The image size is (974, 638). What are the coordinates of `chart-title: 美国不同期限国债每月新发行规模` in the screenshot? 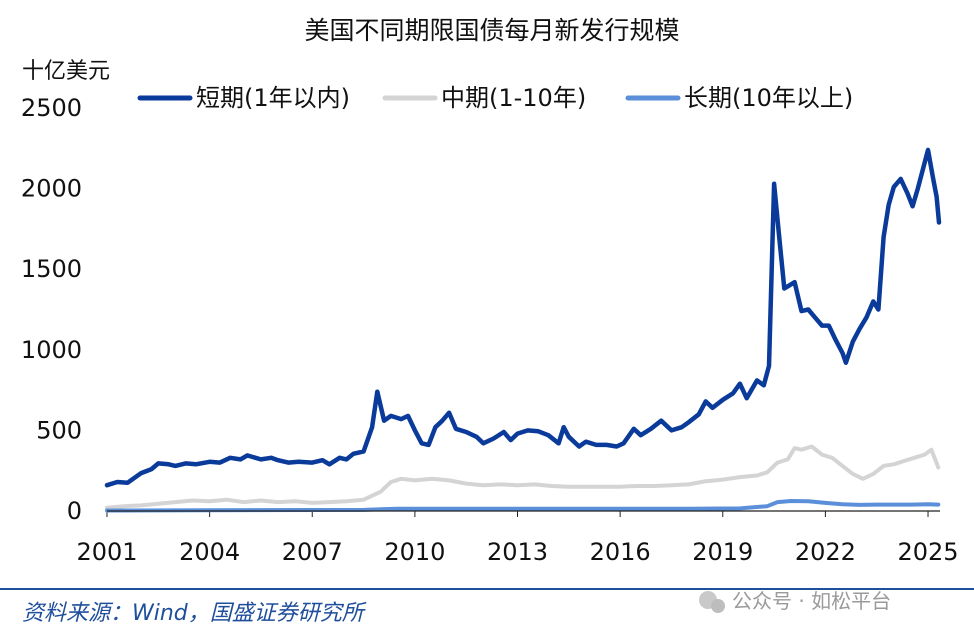 It's located at (491, 30).